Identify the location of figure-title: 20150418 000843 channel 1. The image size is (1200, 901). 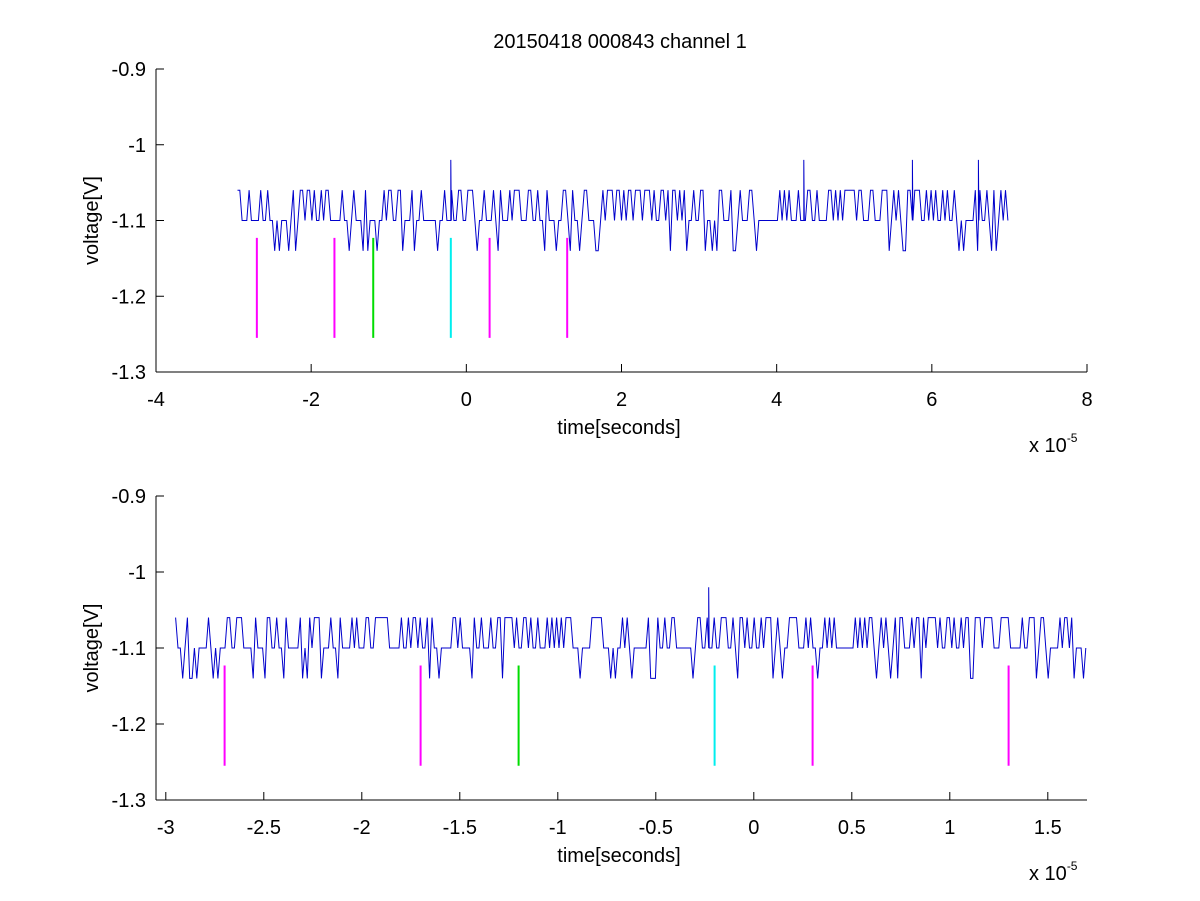
(620, 42).